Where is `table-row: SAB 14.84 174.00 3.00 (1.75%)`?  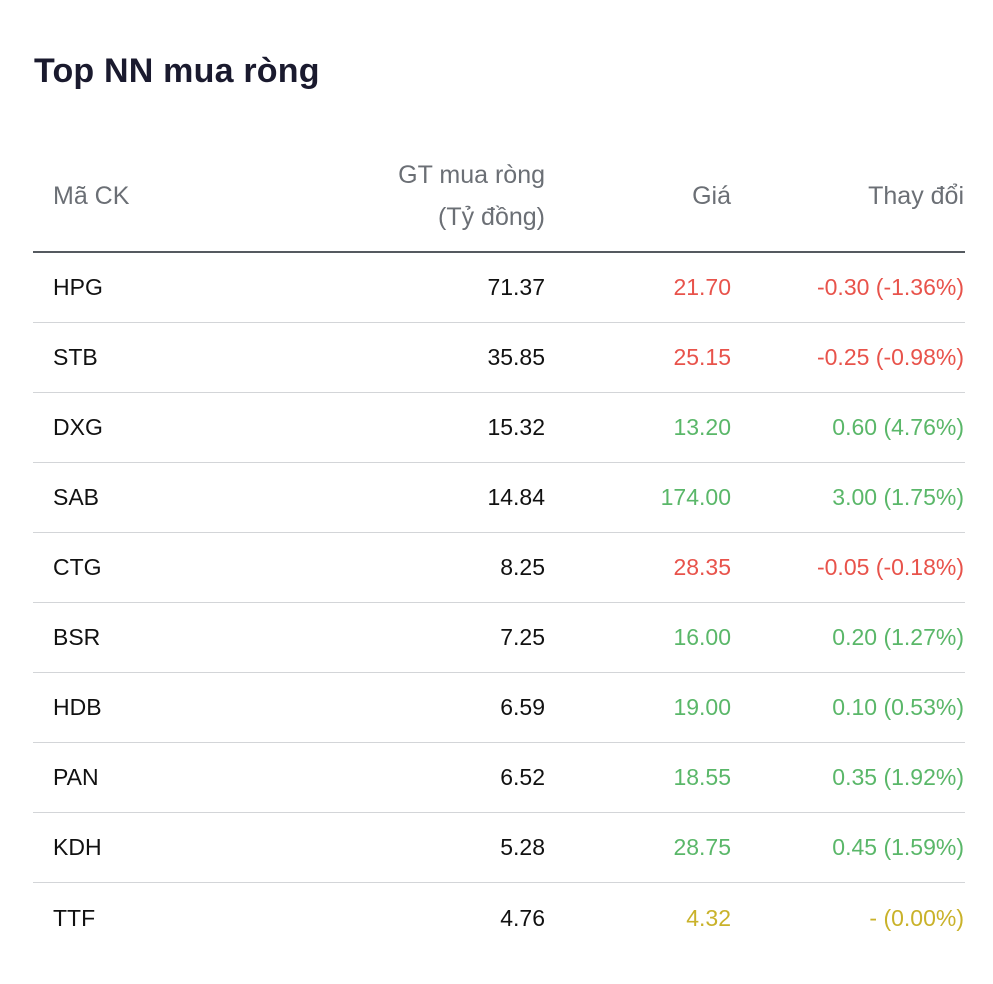
table-row: SAB 14.84 174.00 3.00 (1.75%) is located at coordinates (499, 498).